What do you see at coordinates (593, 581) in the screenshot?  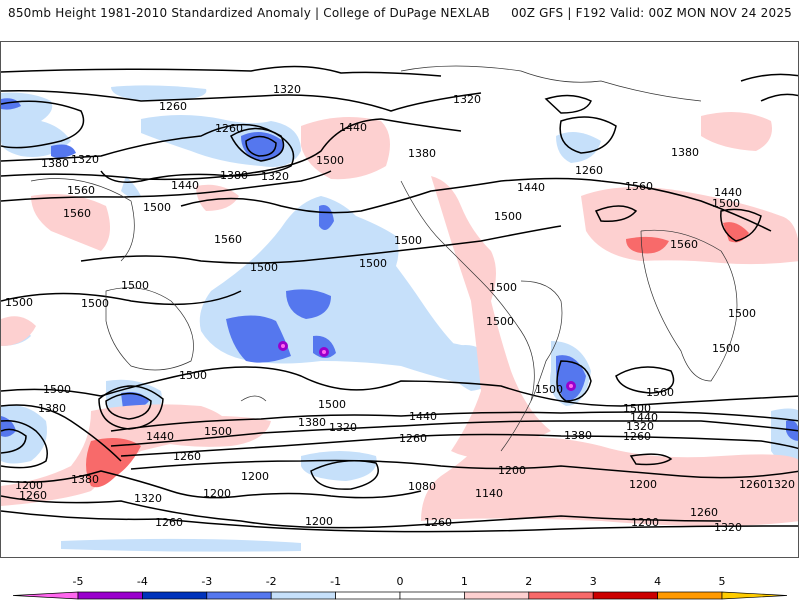 I see `colorbar-tick-label: 3` at bounding box center [593, 581].